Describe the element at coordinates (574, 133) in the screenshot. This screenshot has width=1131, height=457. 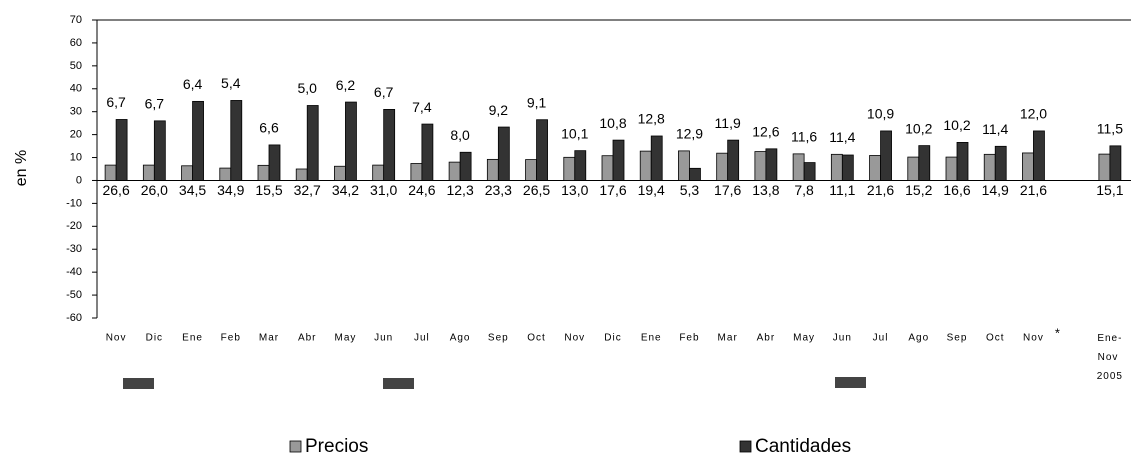
I see `value-label: 10,1` at that location.